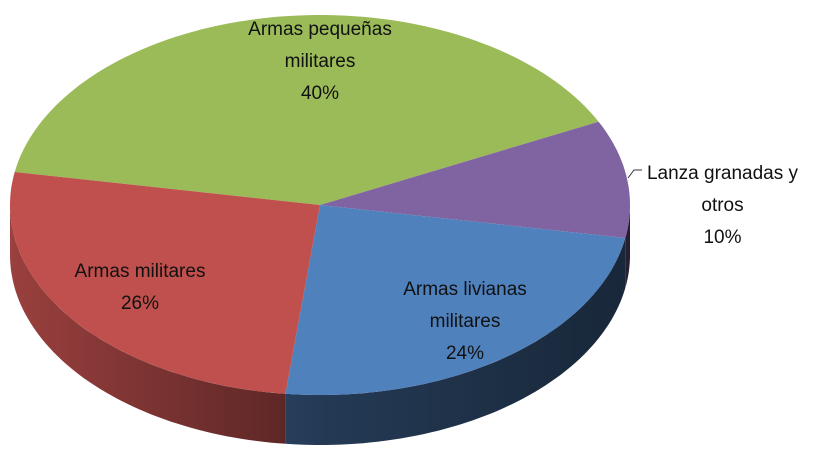 This screenshot has height=454, width=826. I want to click on slice, so click(475, 179).